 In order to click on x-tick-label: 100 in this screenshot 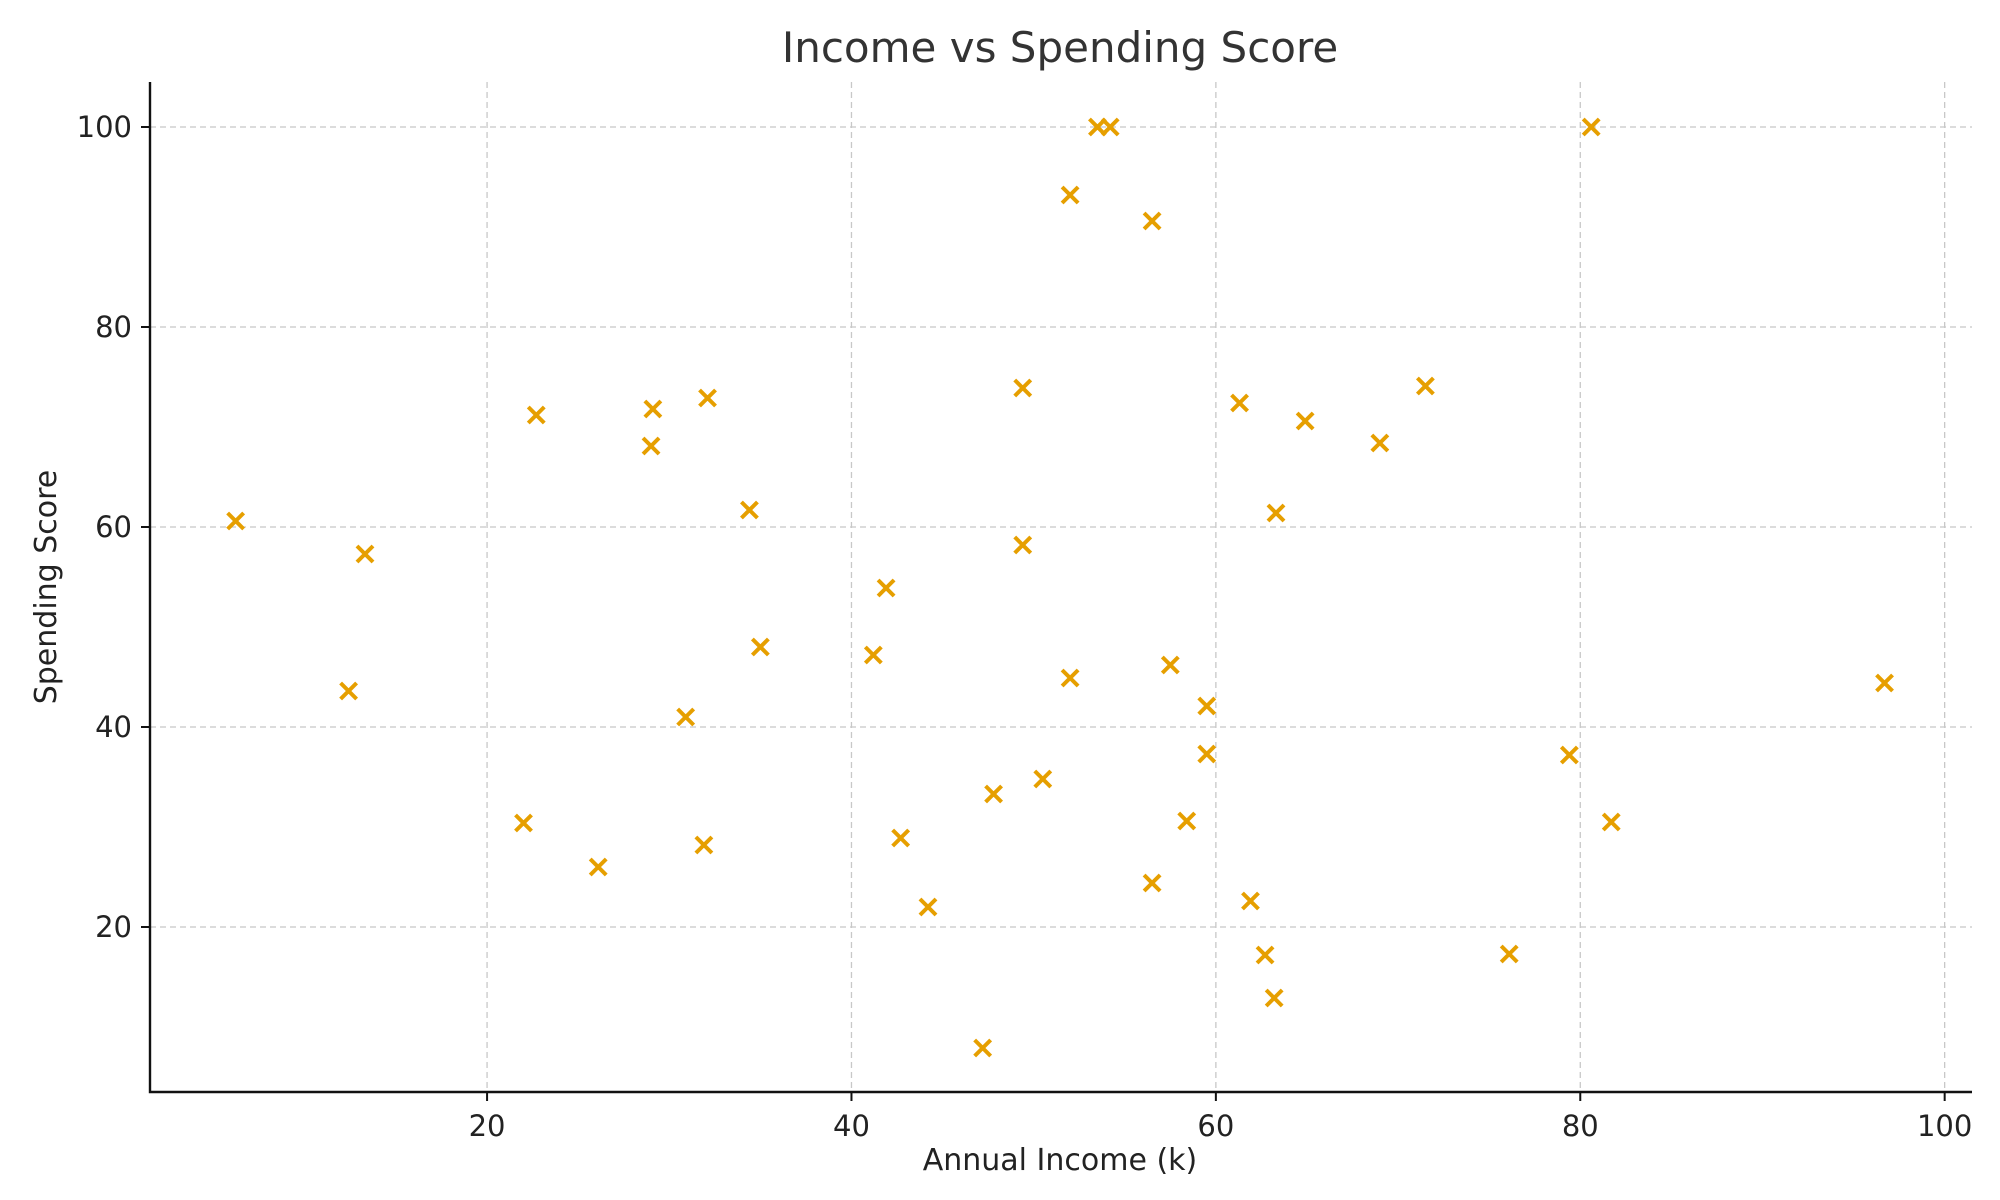, I will do `click(1944, 1126)`.